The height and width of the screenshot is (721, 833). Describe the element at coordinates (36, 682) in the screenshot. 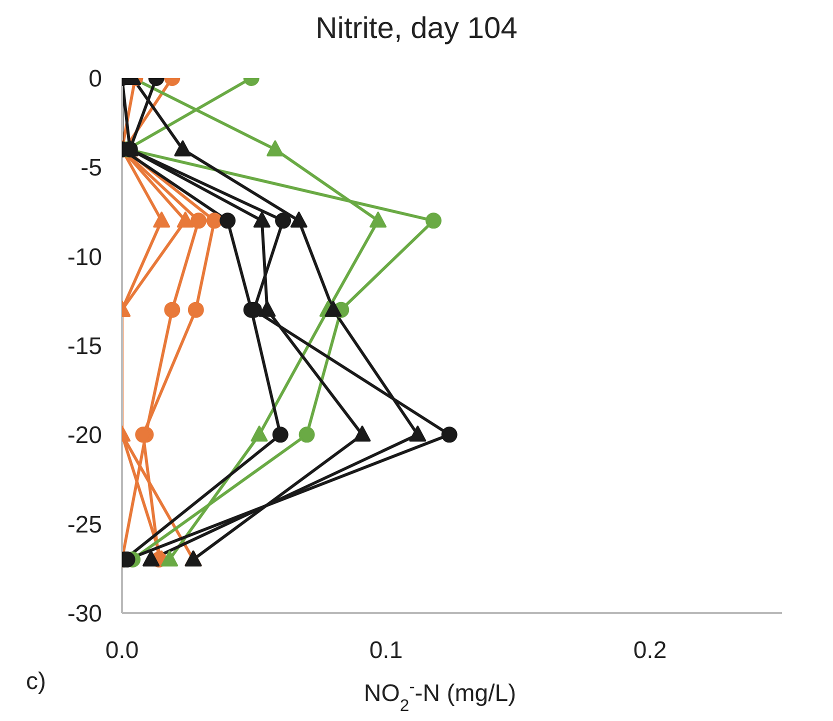

I see `text: c)` at that location.